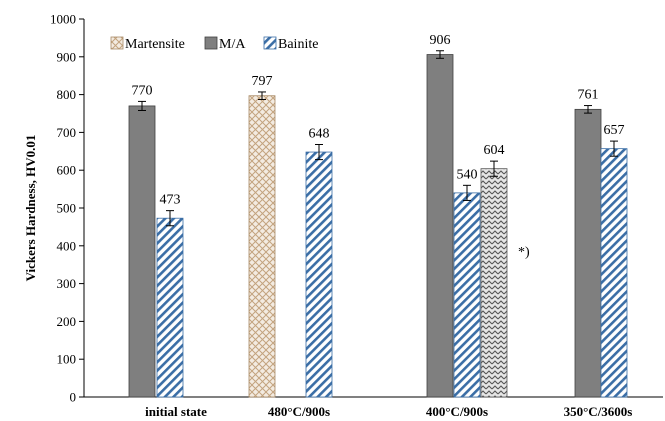  I want to click on y-tick-label: 300, so click(67, 283).